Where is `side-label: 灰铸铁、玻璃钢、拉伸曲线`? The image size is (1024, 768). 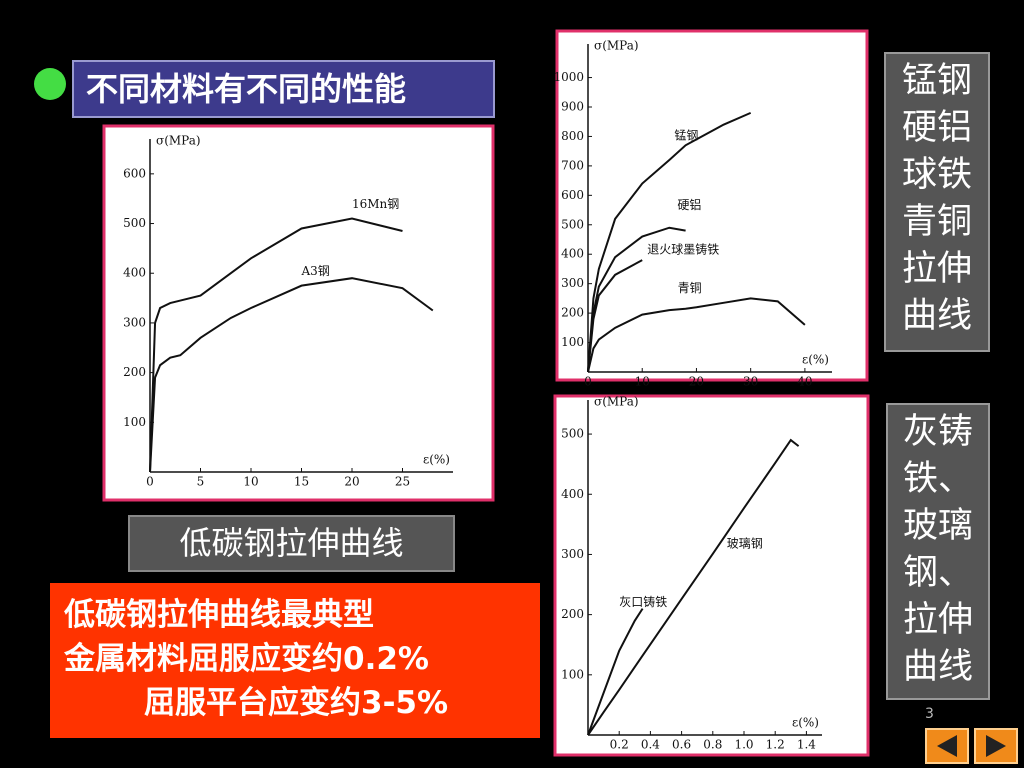
side-label: 灰铸铁、玻璃钢、拉伸曲线 is located at coordinates (938, 551).